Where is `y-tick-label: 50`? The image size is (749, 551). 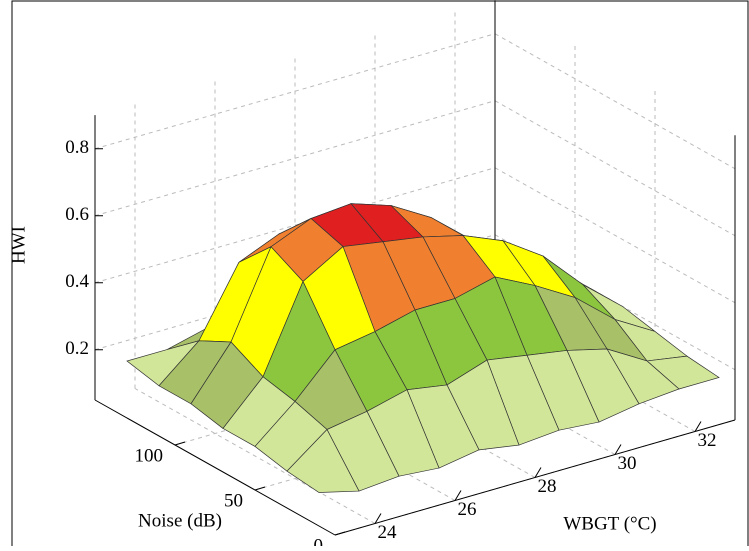 y-tick-label: 50 is located at coordinates (233, 500).